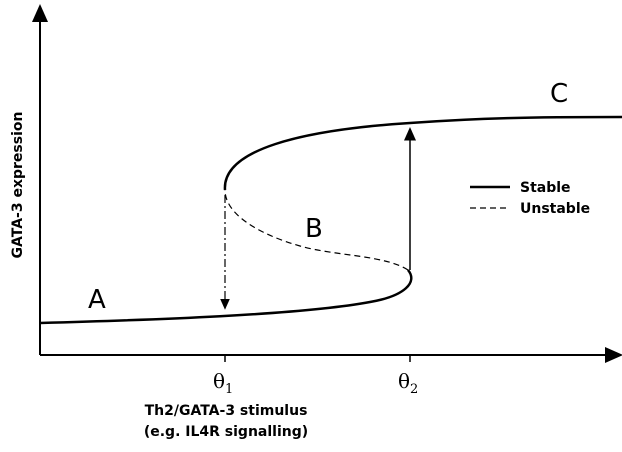  Describe the element at coordinates (226, 297) in the screenshot. I see `stable-lower-branch` at that location.